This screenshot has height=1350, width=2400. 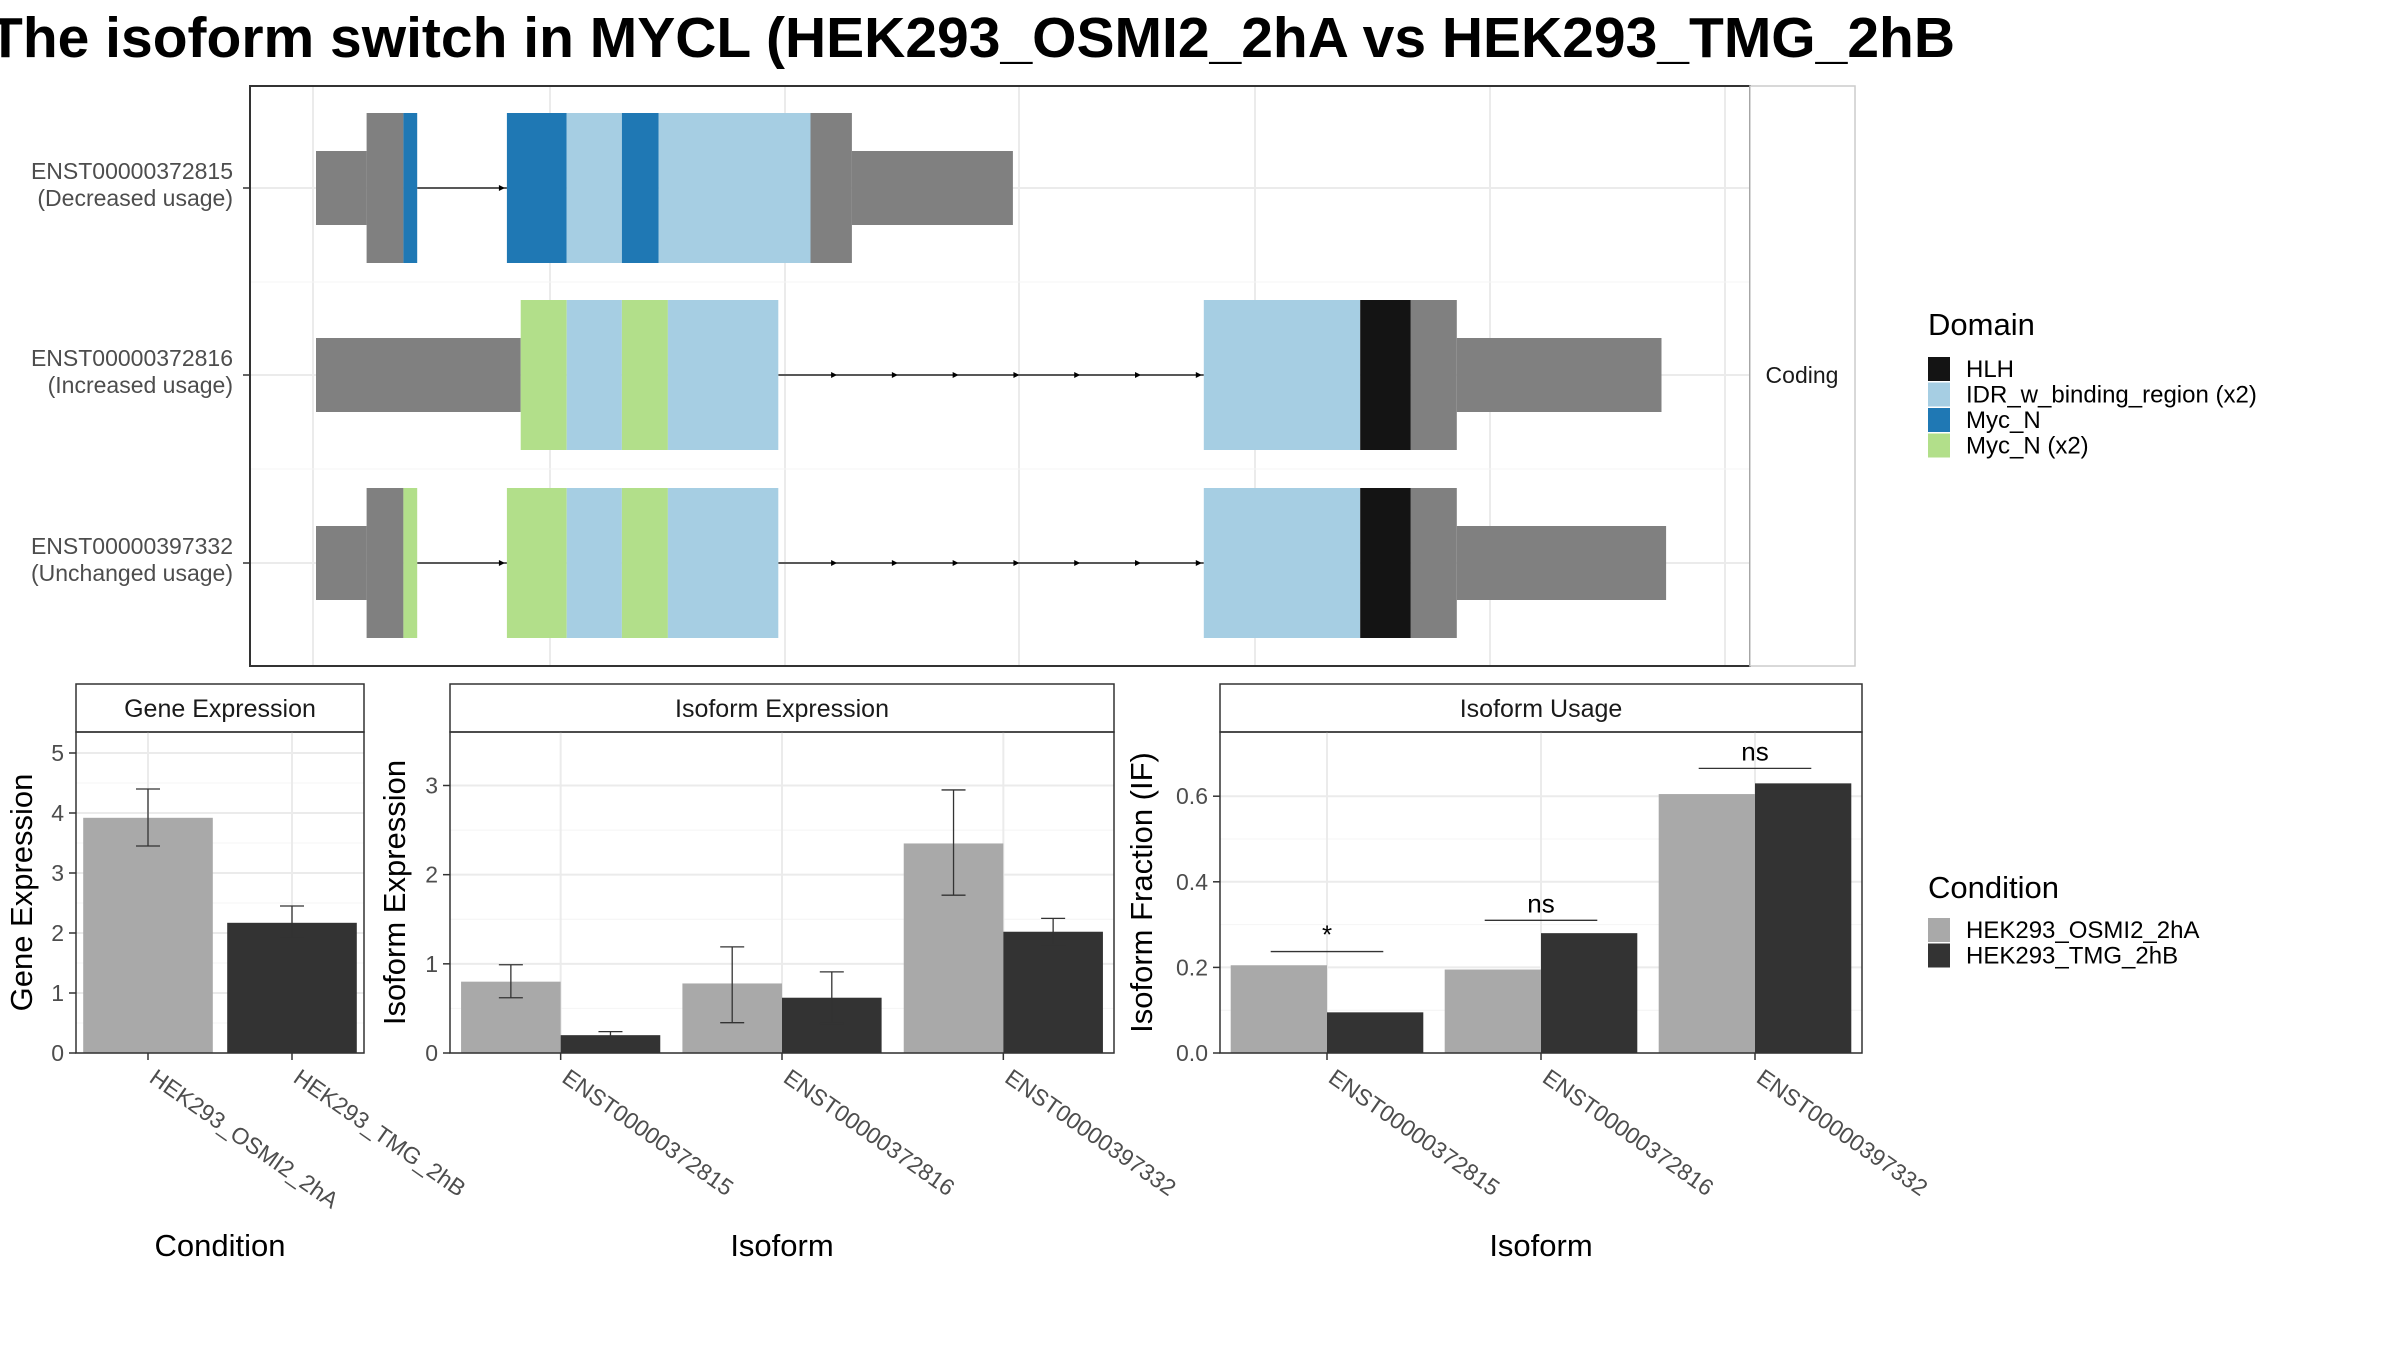 What do you see at coordinates (394, 892) in the screenshot?
I see `y-axis-title: Isoform Expression` at bounding box center [394, 892].